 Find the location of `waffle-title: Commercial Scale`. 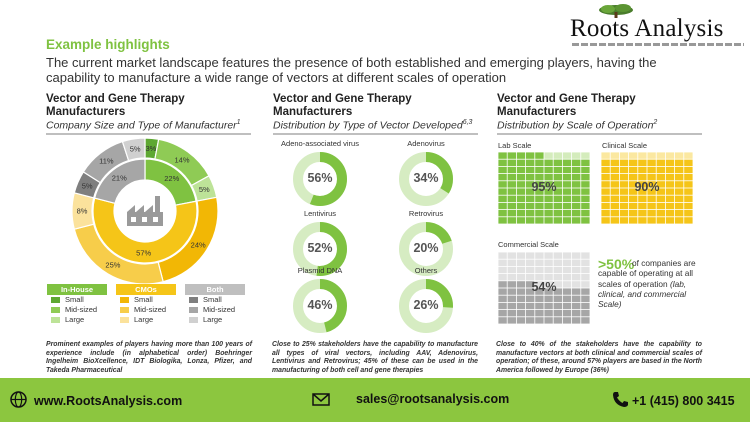

waffle-title: Commercial Scale is located at coordinates (528, 244).